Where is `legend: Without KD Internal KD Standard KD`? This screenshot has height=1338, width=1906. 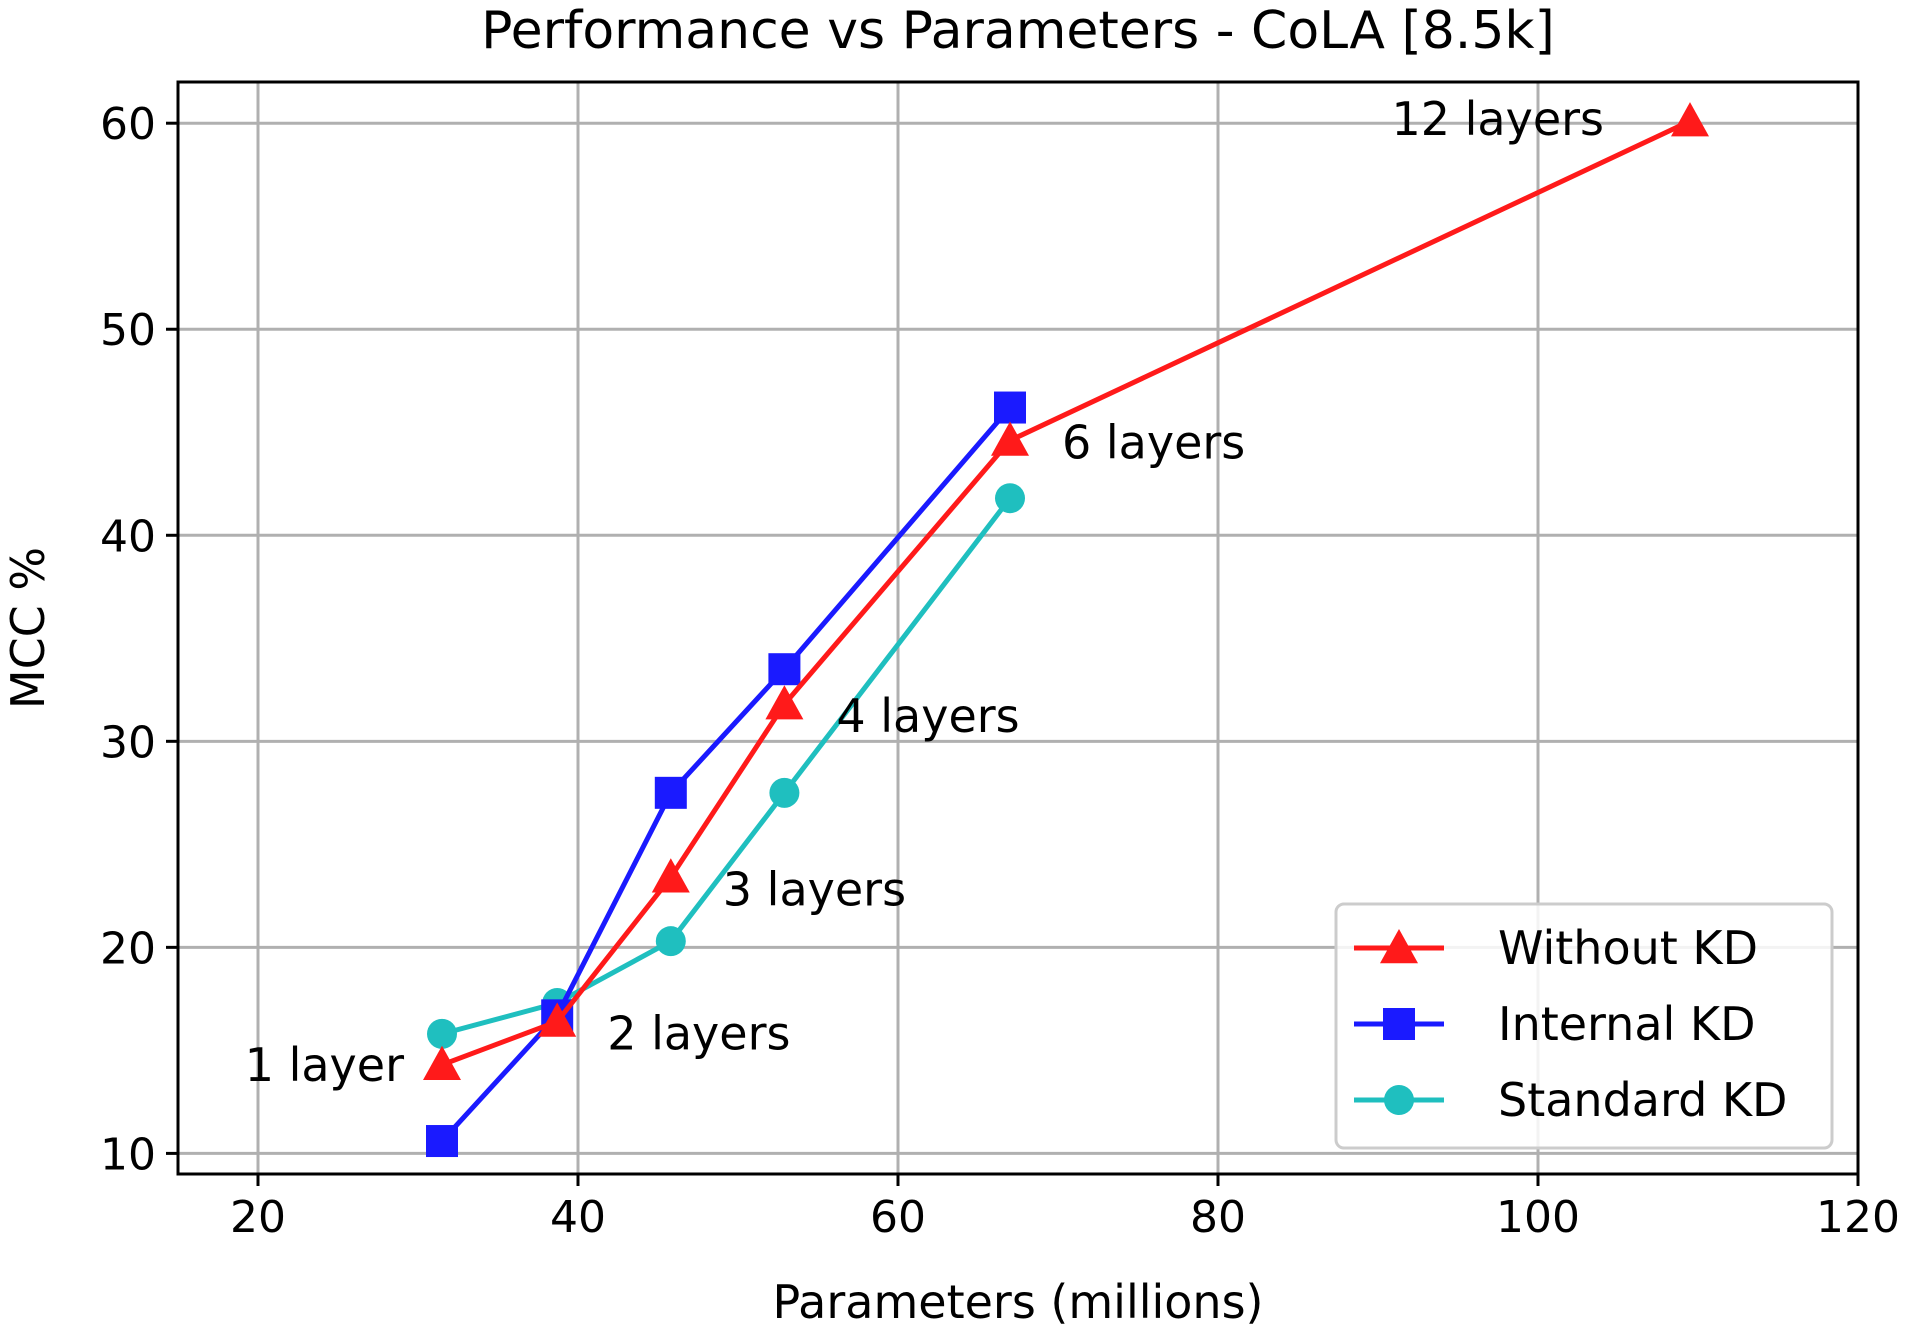
legend: Without KD Internal KD Standard KD is located at coordinates (1584, 1026).